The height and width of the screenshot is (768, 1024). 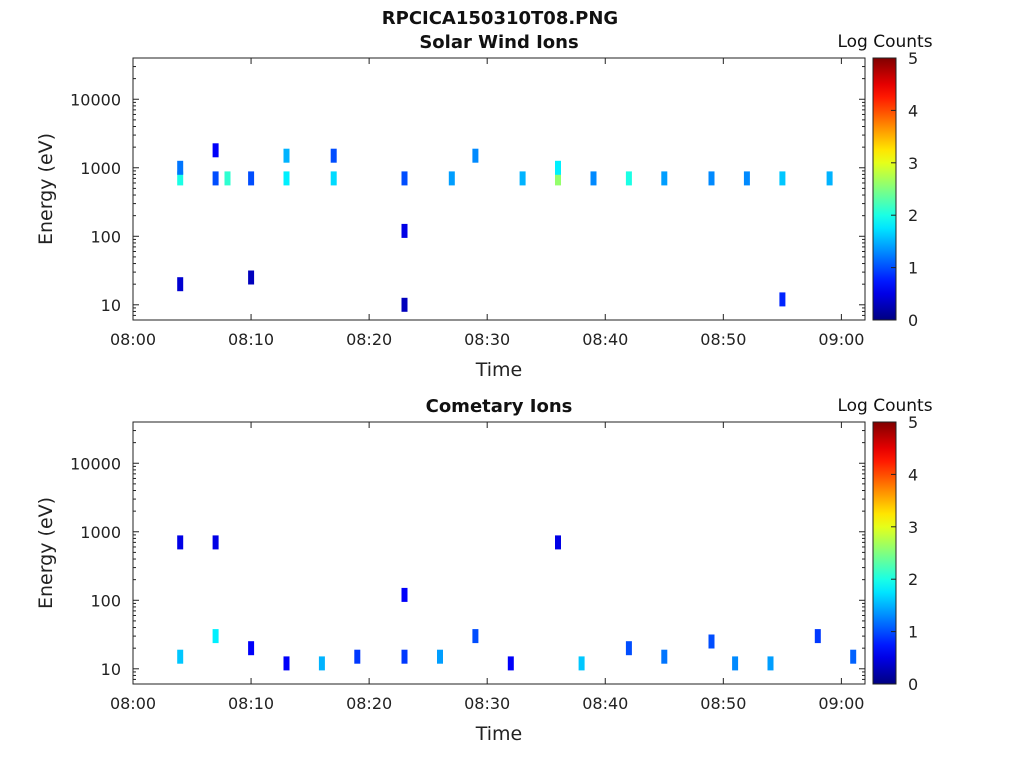 What do you see at coordinates (500, 18) in the screenshot?
I see `figure-title: RPCICA150310T08.PNG` at bounding box center [500, 18].